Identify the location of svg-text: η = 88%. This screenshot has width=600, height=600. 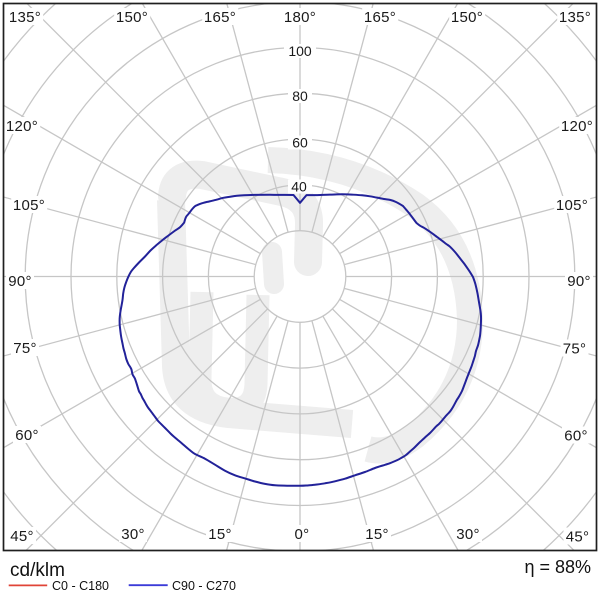
(557, 567).